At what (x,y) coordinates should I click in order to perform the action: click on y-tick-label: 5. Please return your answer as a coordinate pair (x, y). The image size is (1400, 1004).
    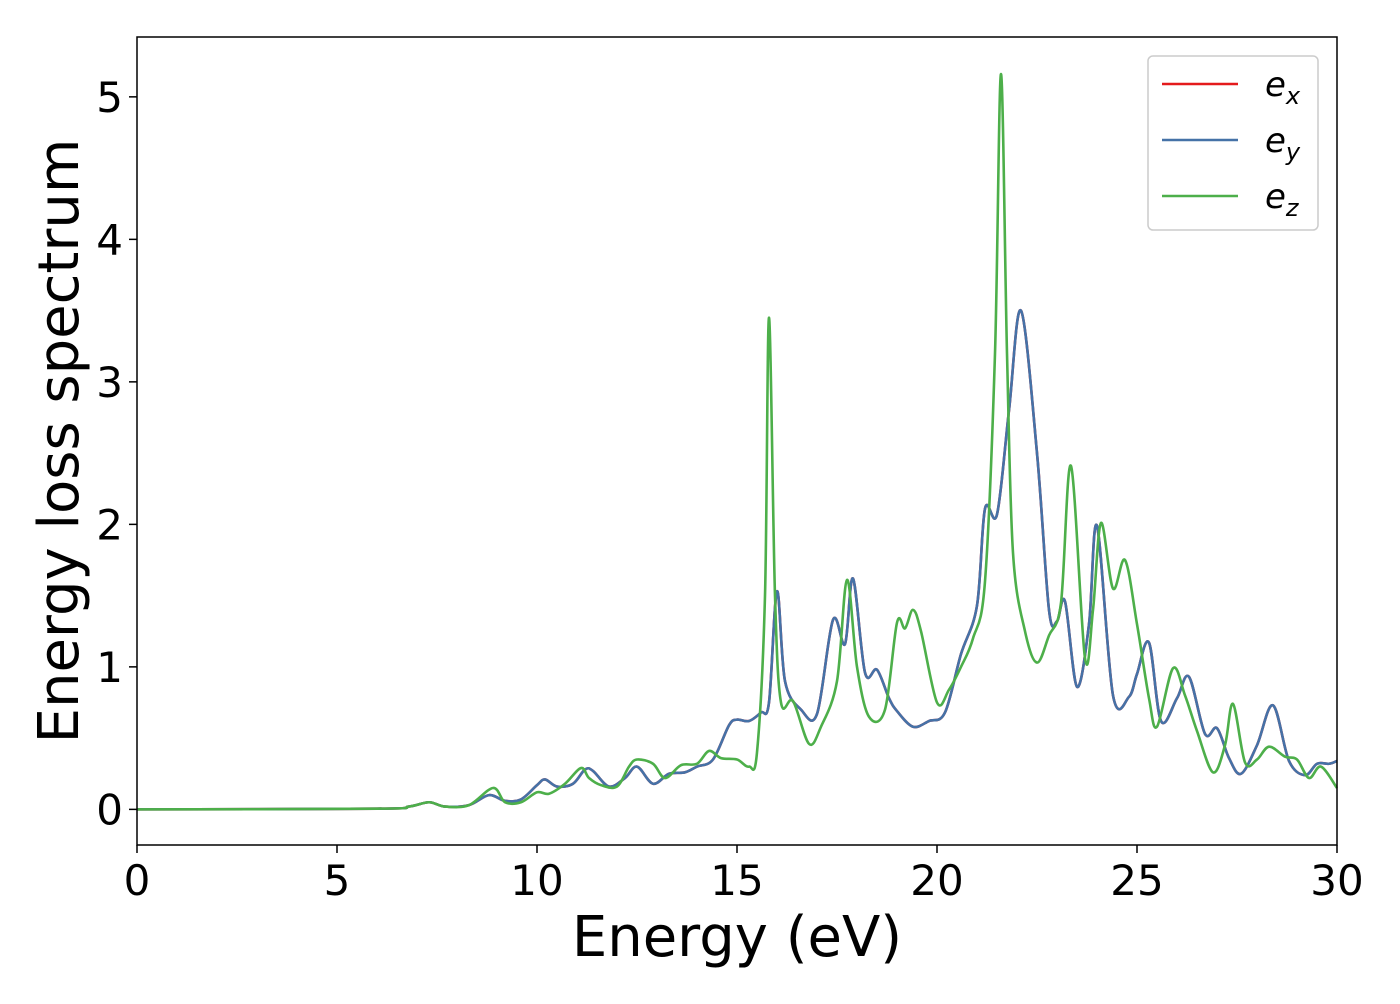
    Looking at the image, I should click on (109, 97).